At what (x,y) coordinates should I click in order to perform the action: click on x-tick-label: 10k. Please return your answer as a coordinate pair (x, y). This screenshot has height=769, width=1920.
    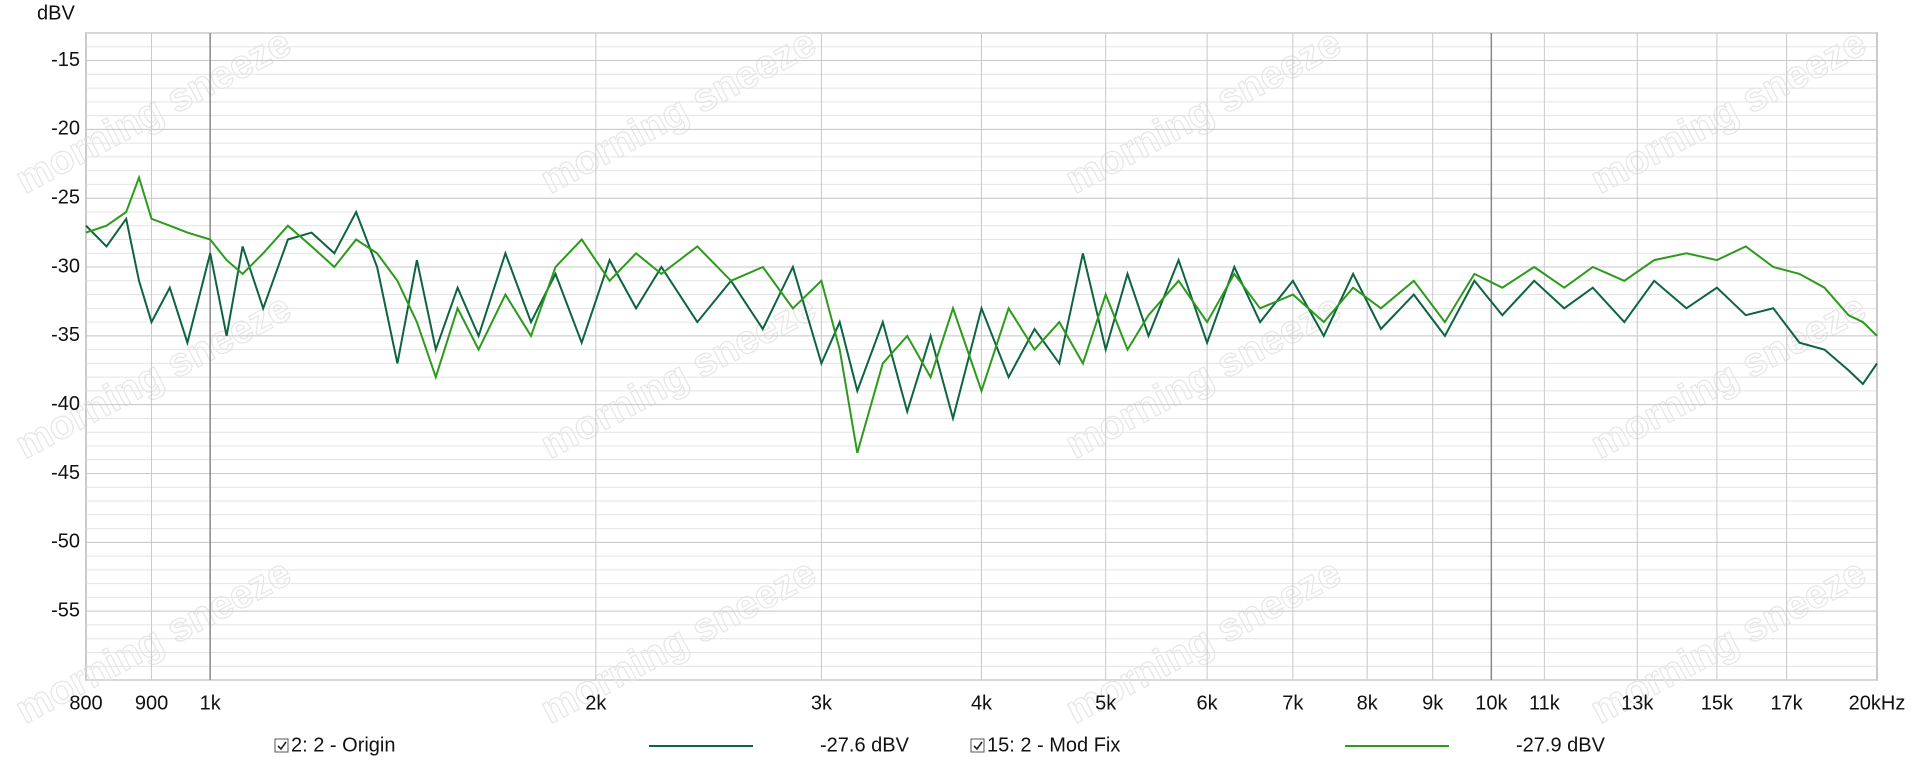
    Looking at the image, I should click on (1491, 703).